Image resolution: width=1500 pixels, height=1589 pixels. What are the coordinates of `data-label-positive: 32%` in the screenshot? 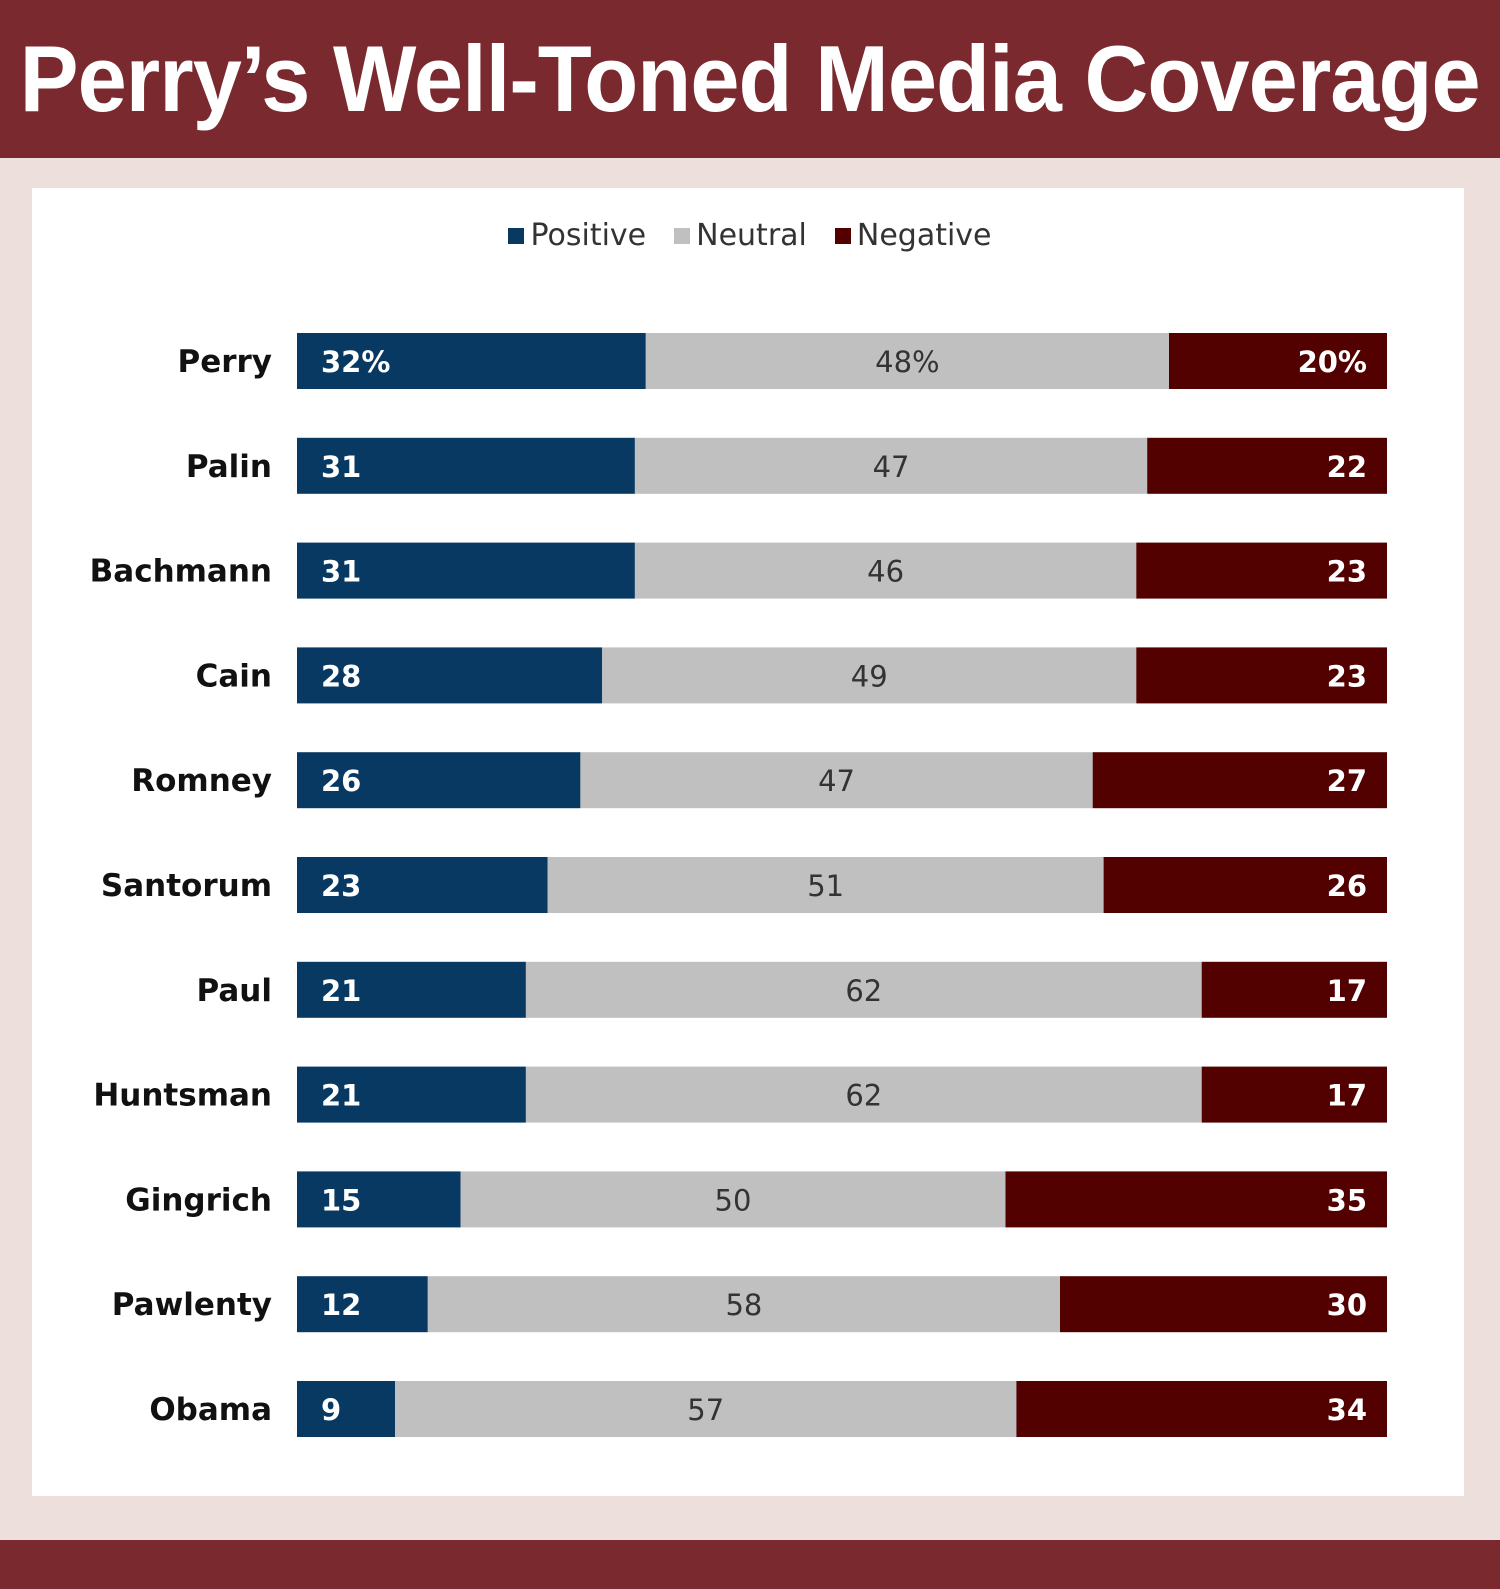 It's located at (355, 362).